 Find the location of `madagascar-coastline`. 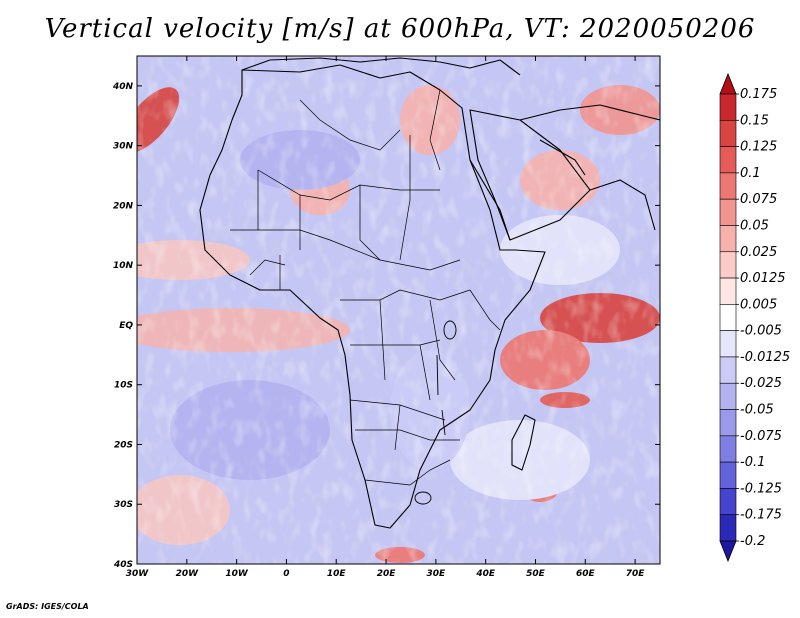

madagascar-coastline is located at coordinates (523, 442).